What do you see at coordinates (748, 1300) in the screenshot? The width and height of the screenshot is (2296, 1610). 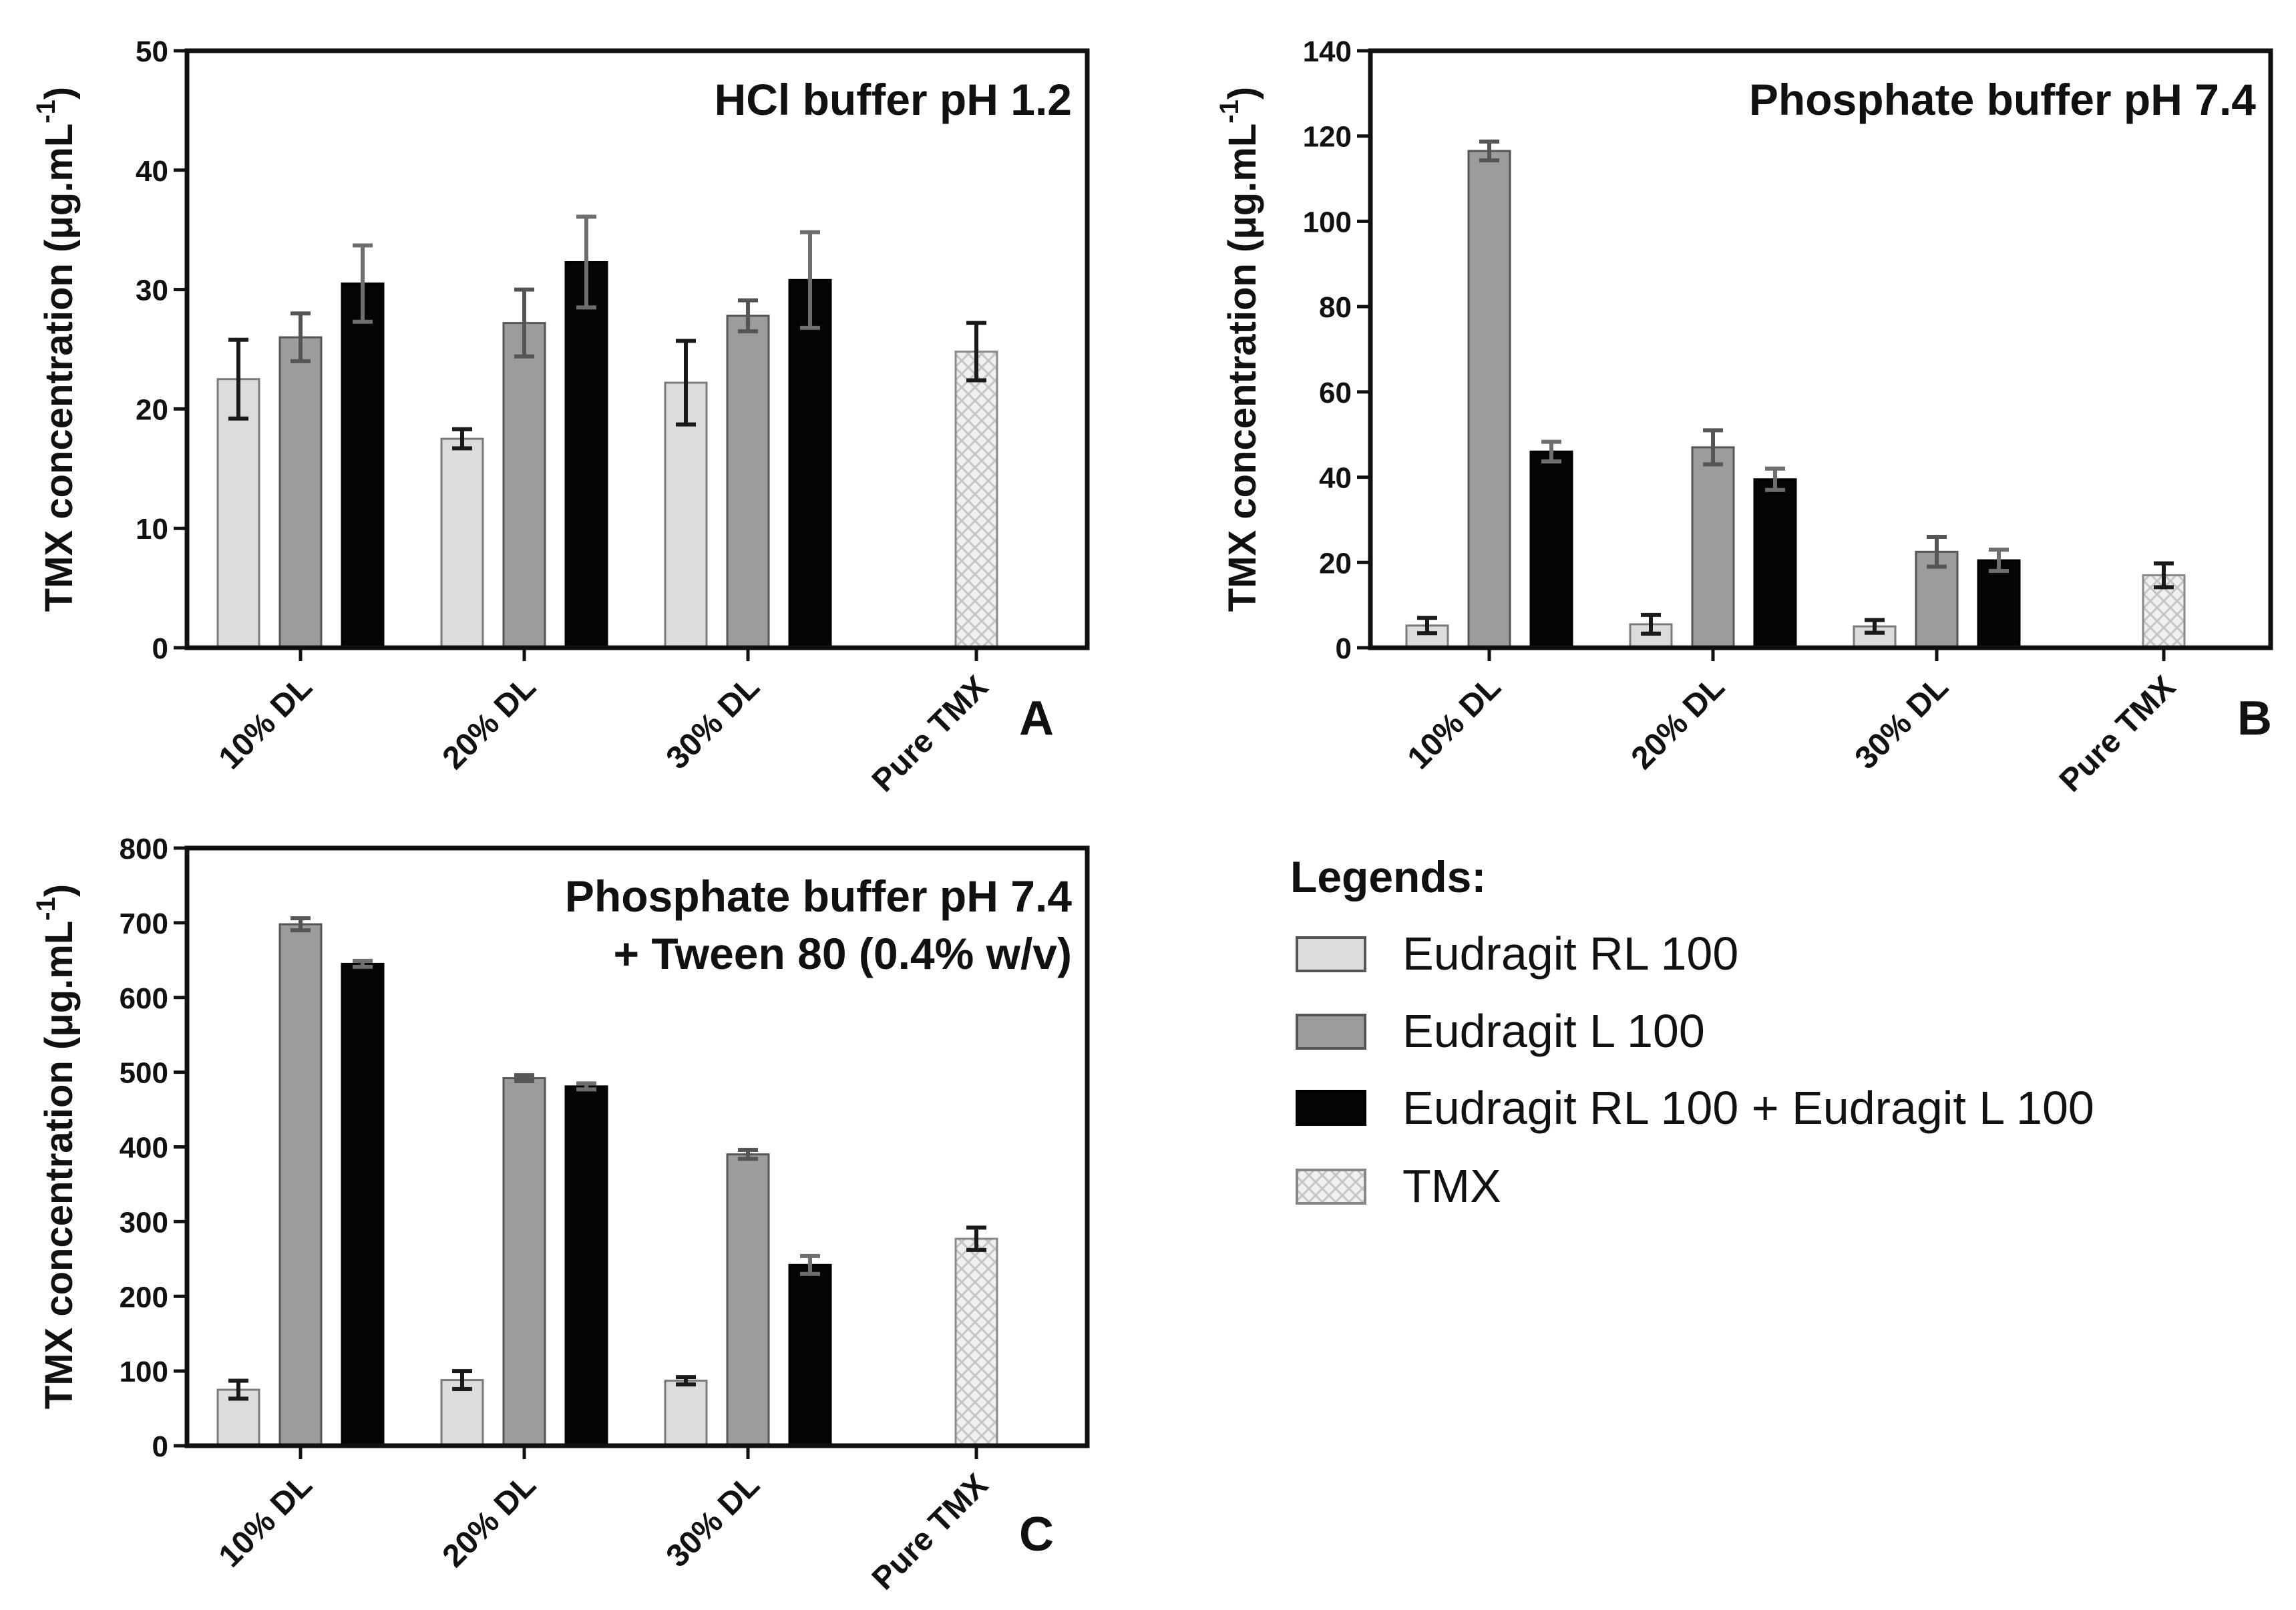 I see `bar-eudragit-l-100-30-dl` at bounding box center [748, 1300].